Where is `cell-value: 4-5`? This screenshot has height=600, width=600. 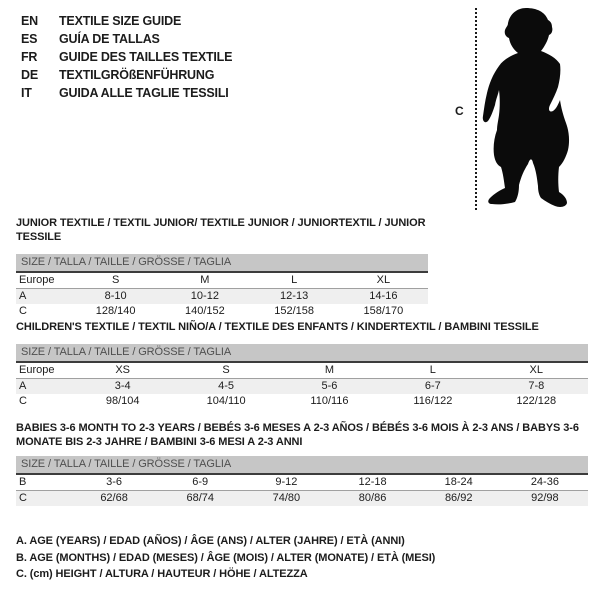 cell-value: 4-5 is located at coordinates (226, 386).